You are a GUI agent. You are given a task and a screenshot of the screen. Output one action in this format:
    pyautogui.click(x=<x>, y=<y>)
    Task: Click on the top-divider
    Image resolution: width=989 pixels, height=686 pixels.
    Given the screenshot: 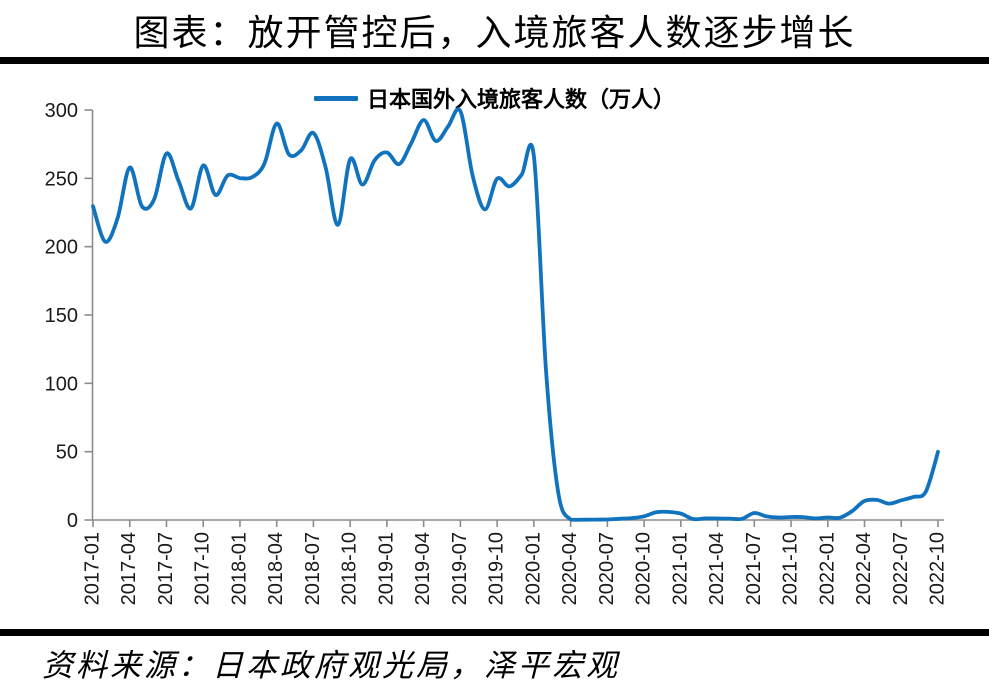 What is the action you would take?
    pyautogui.click(x=494, y=60)
    